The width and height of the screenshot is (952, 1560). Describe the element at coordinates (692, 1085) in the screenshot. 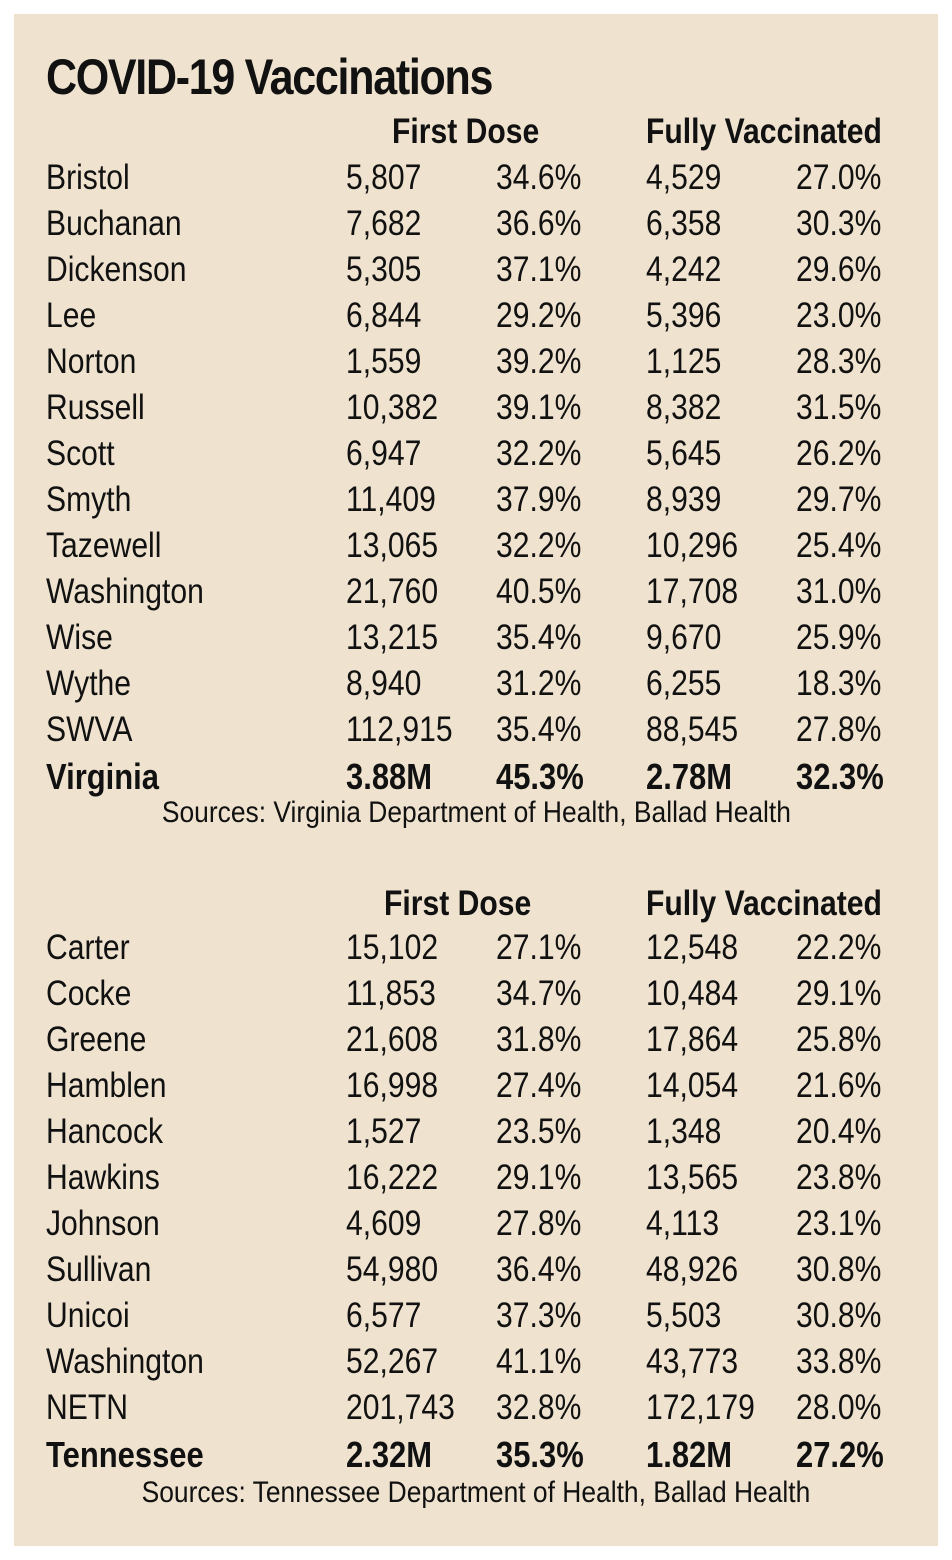

I see `fully-vaccinated-count: 14,054` at that location.